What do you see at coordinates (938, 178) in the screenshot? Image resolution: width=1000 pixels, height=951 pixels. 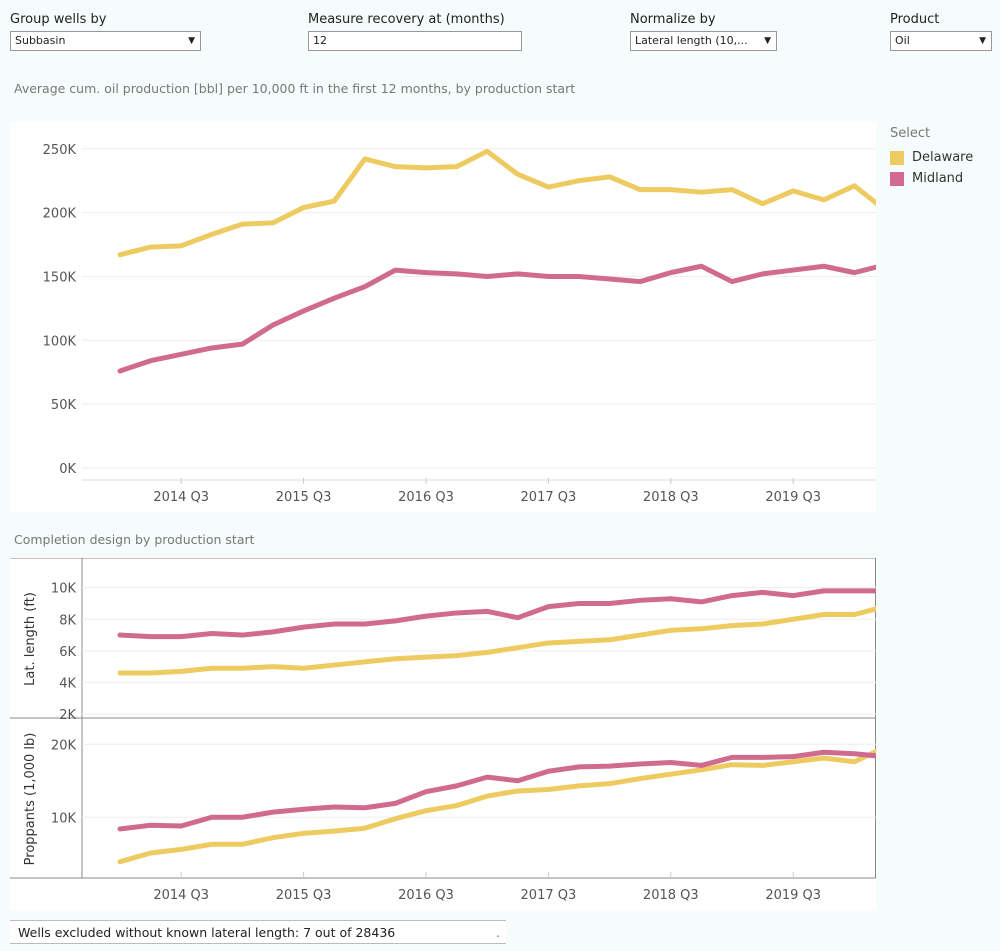 I see `legend-label-midland: Midland` at bounding box center [938, 178].